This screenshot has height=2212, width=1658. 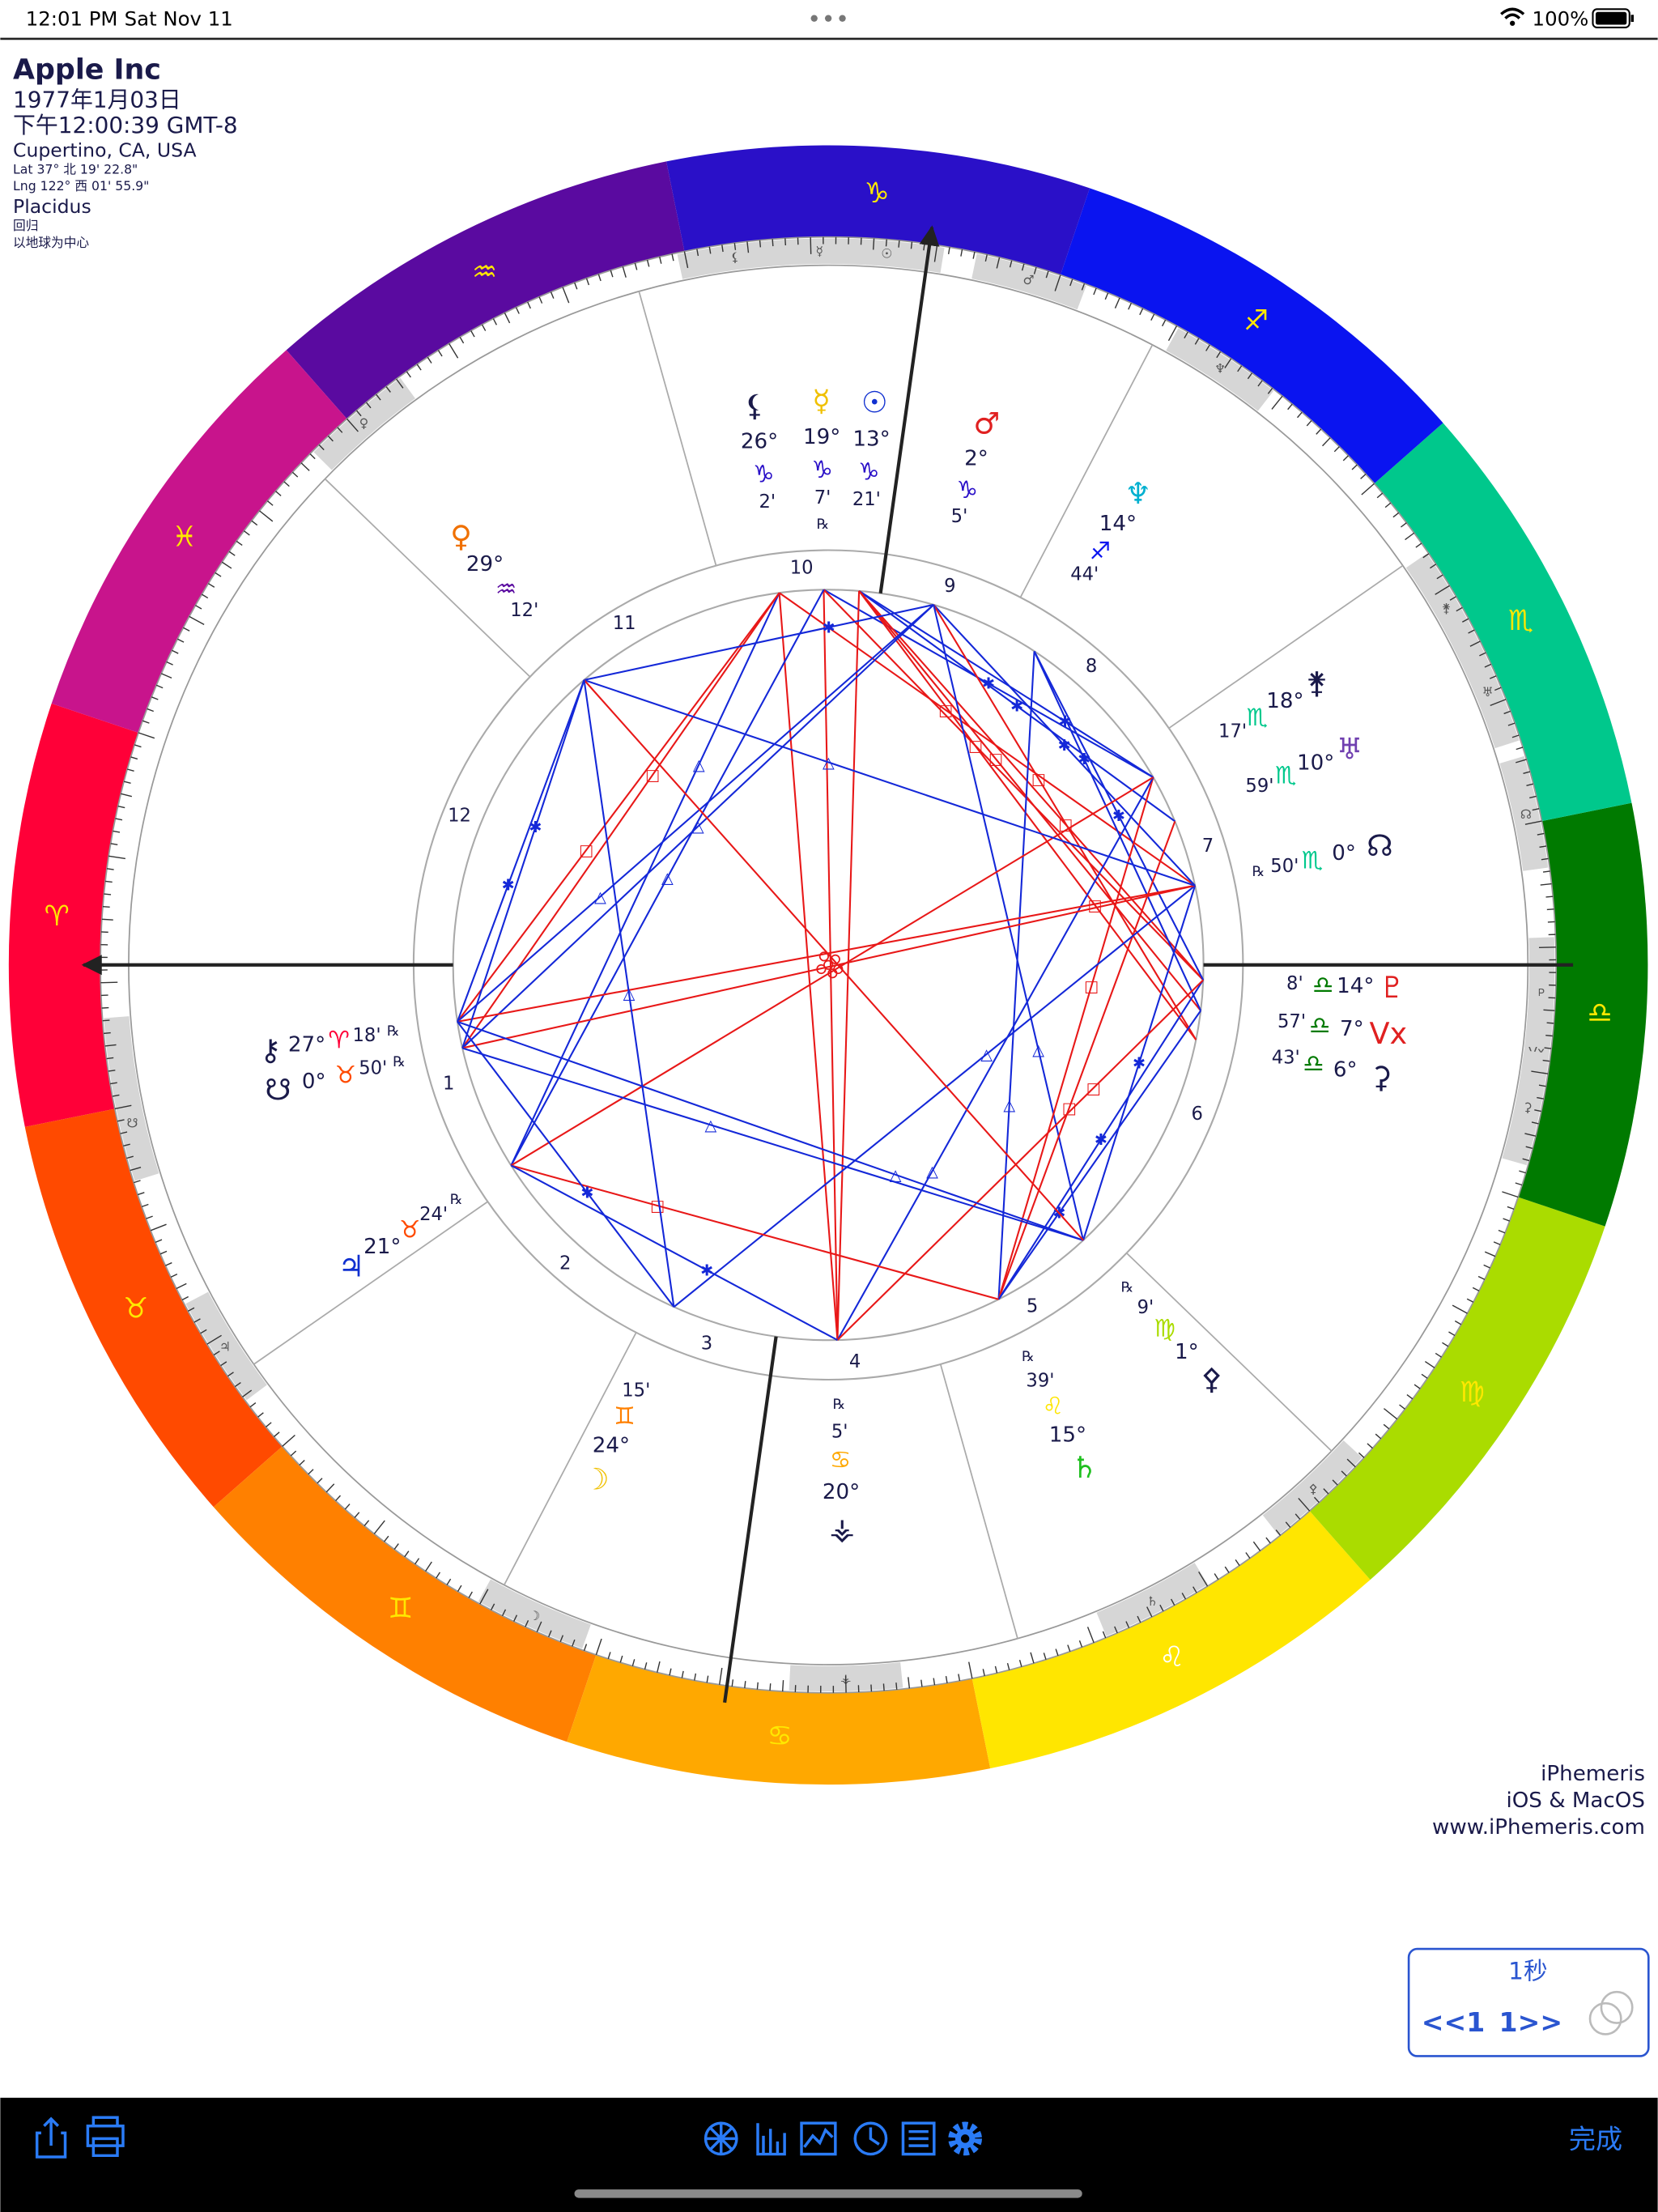 What do you see at coordinates (51, 2137) in the screenshot?
I see `share-button` at bounding box center [51, 2137].